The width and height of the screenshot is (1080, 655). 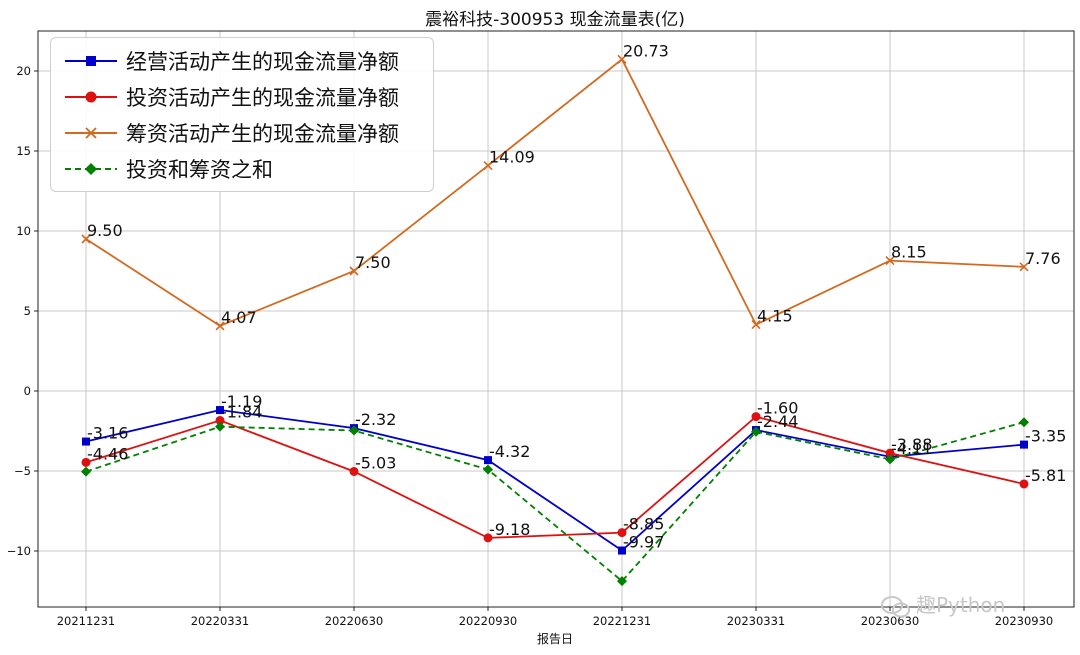 What do you see at coordinates (107, 453) in the screenshot?
I see `data-label: -4.46` at bounding box center [107, 453].